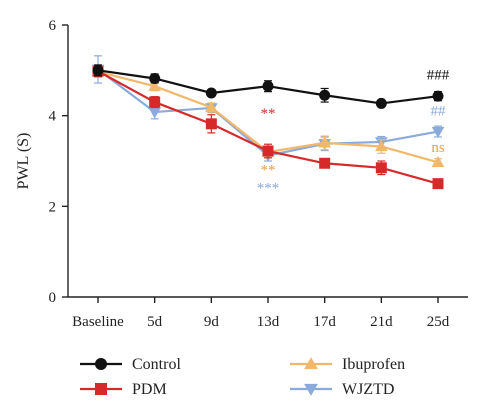 This screenshot has width=500, height=419. I want to click on significance-label: ###, so click(438, 75).